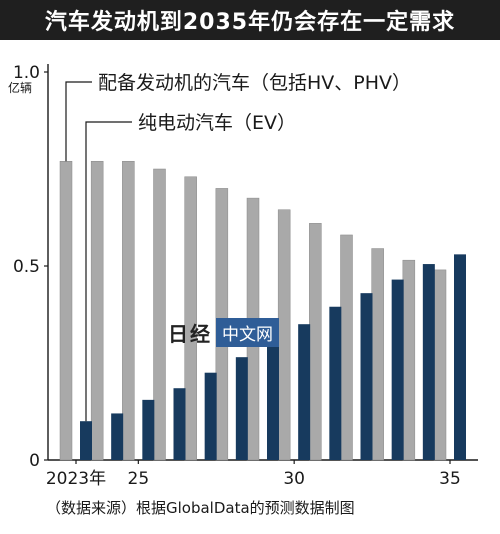 The width and height of the screenshot is (500, 534). What do you see at coordinates (254, 83) in the screenshot?
I see `legend-label-engine: 配备发动机的汽车（包括HV、PHV）` at bounding box center [254, 83].